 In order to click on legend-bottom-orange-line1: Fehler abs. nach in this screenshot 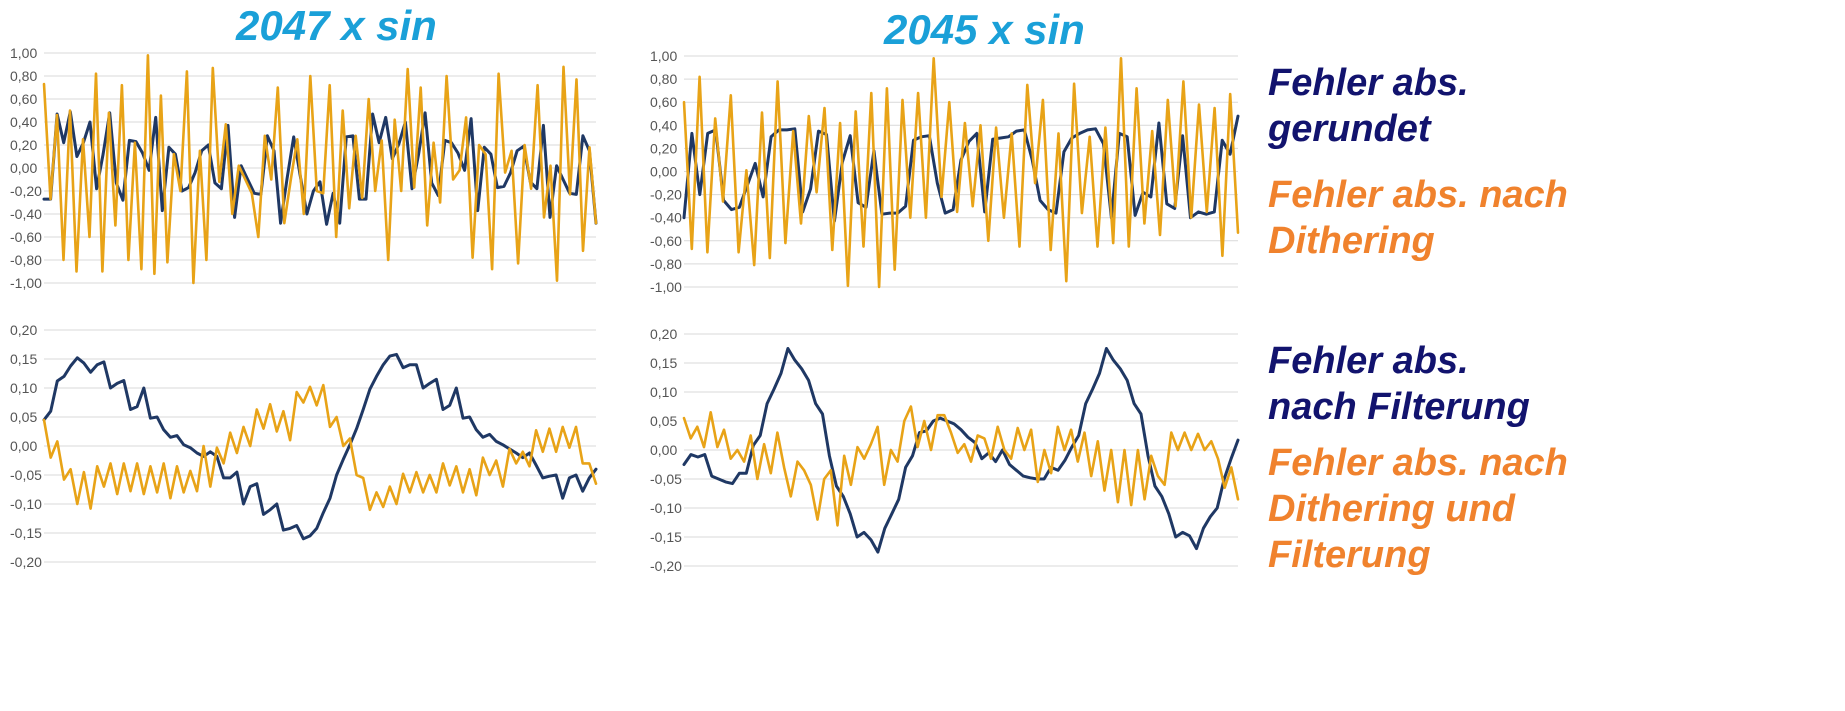, I will do `click(1418, 463)`.